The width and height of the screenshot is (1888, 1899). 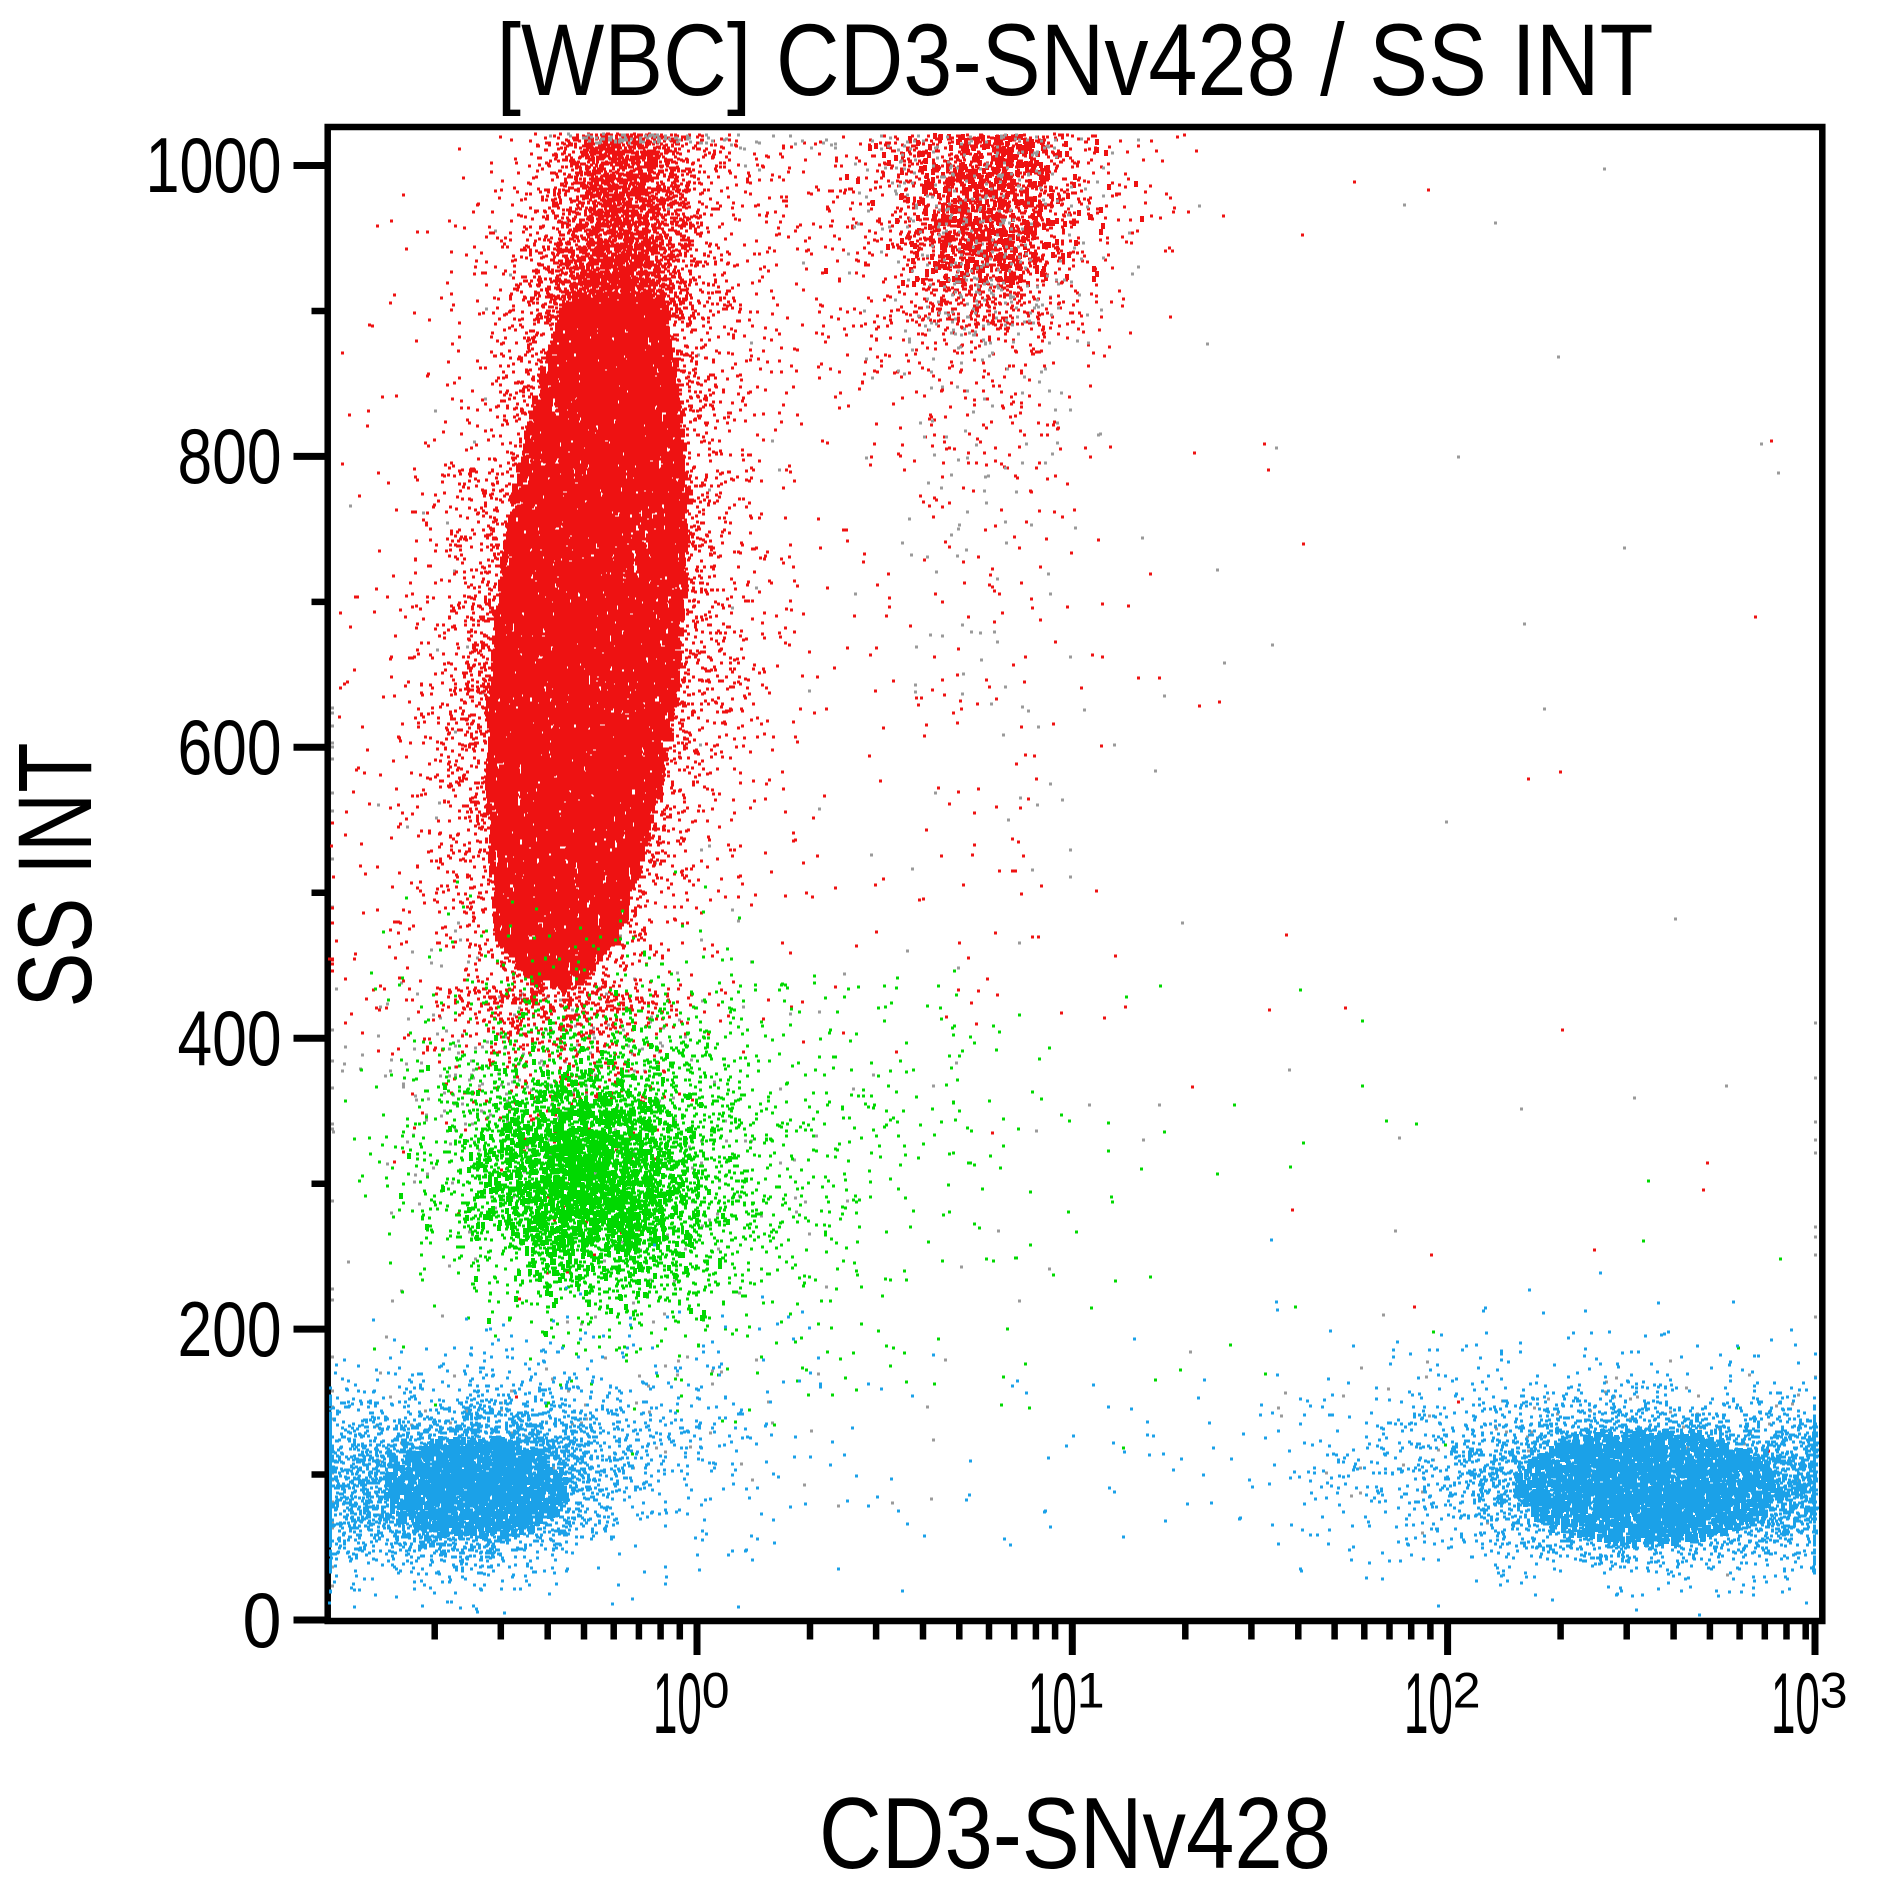 What do you see at coordinates (691, 1704) in the screenshot?
I see `svg-text: 100` at bounding box center [691, 1704].